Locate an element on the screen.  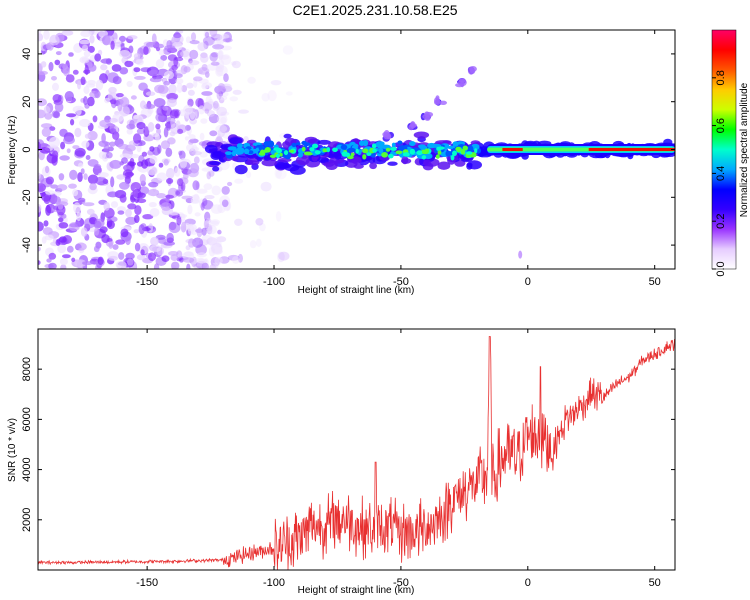
spectrogram-x-tick-label: 50 is located at coordinates (655, 282).